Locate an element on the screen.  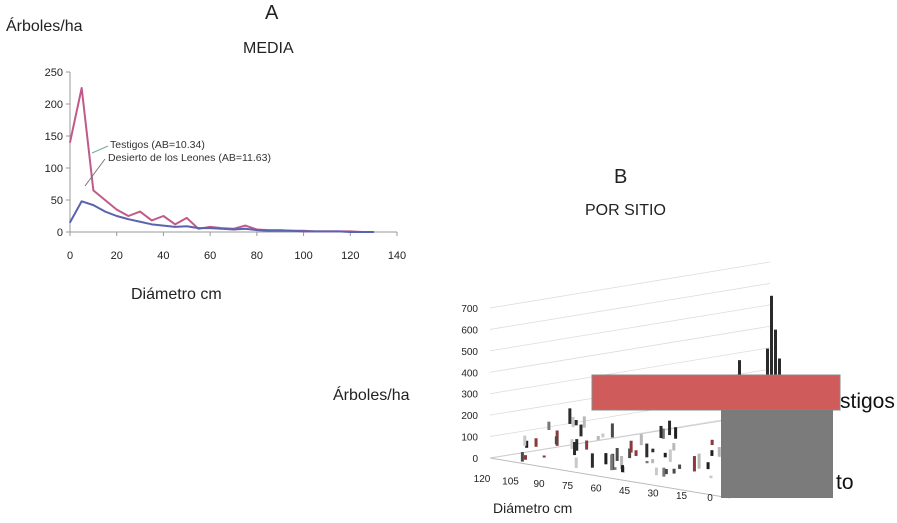
legend-a-entry-2: Desierto de los Leones (AB=11.63) is located at coordinates (189, 158).